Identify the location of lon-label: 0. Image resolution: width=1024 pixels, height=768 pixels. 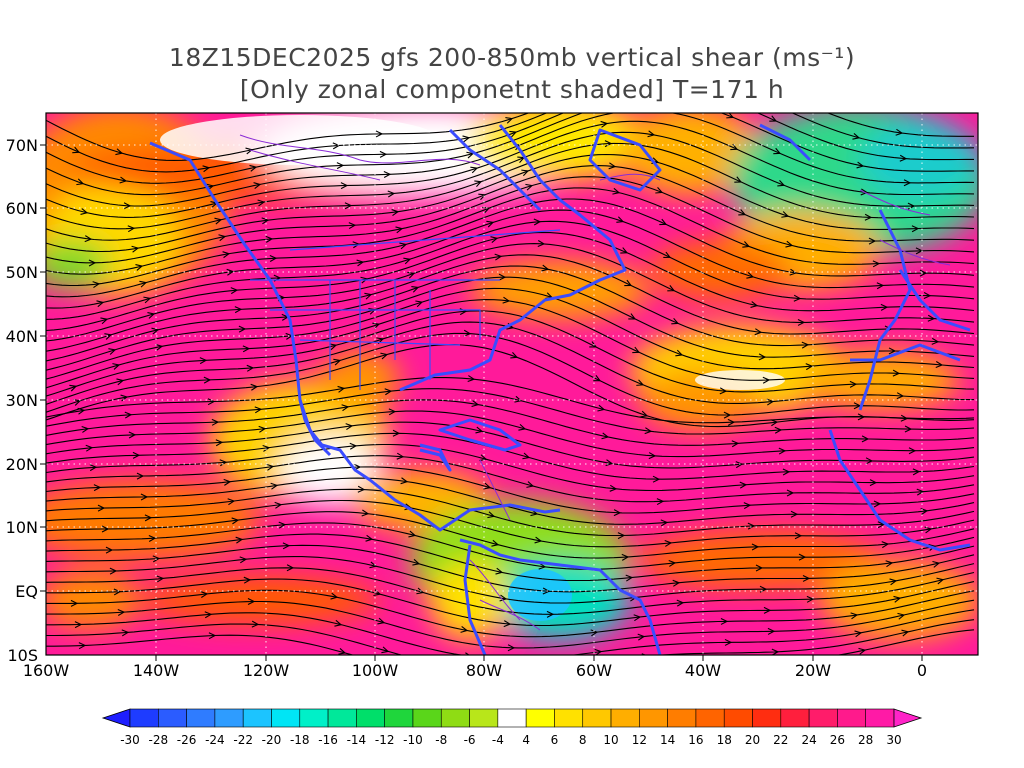
(922, 670).